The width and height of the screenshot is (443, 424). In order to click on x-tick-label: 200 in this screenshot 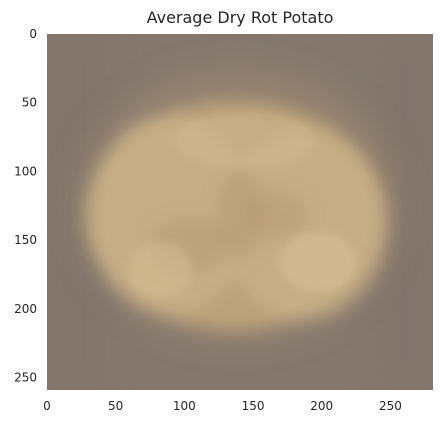, I will do `click(321, 406)`.